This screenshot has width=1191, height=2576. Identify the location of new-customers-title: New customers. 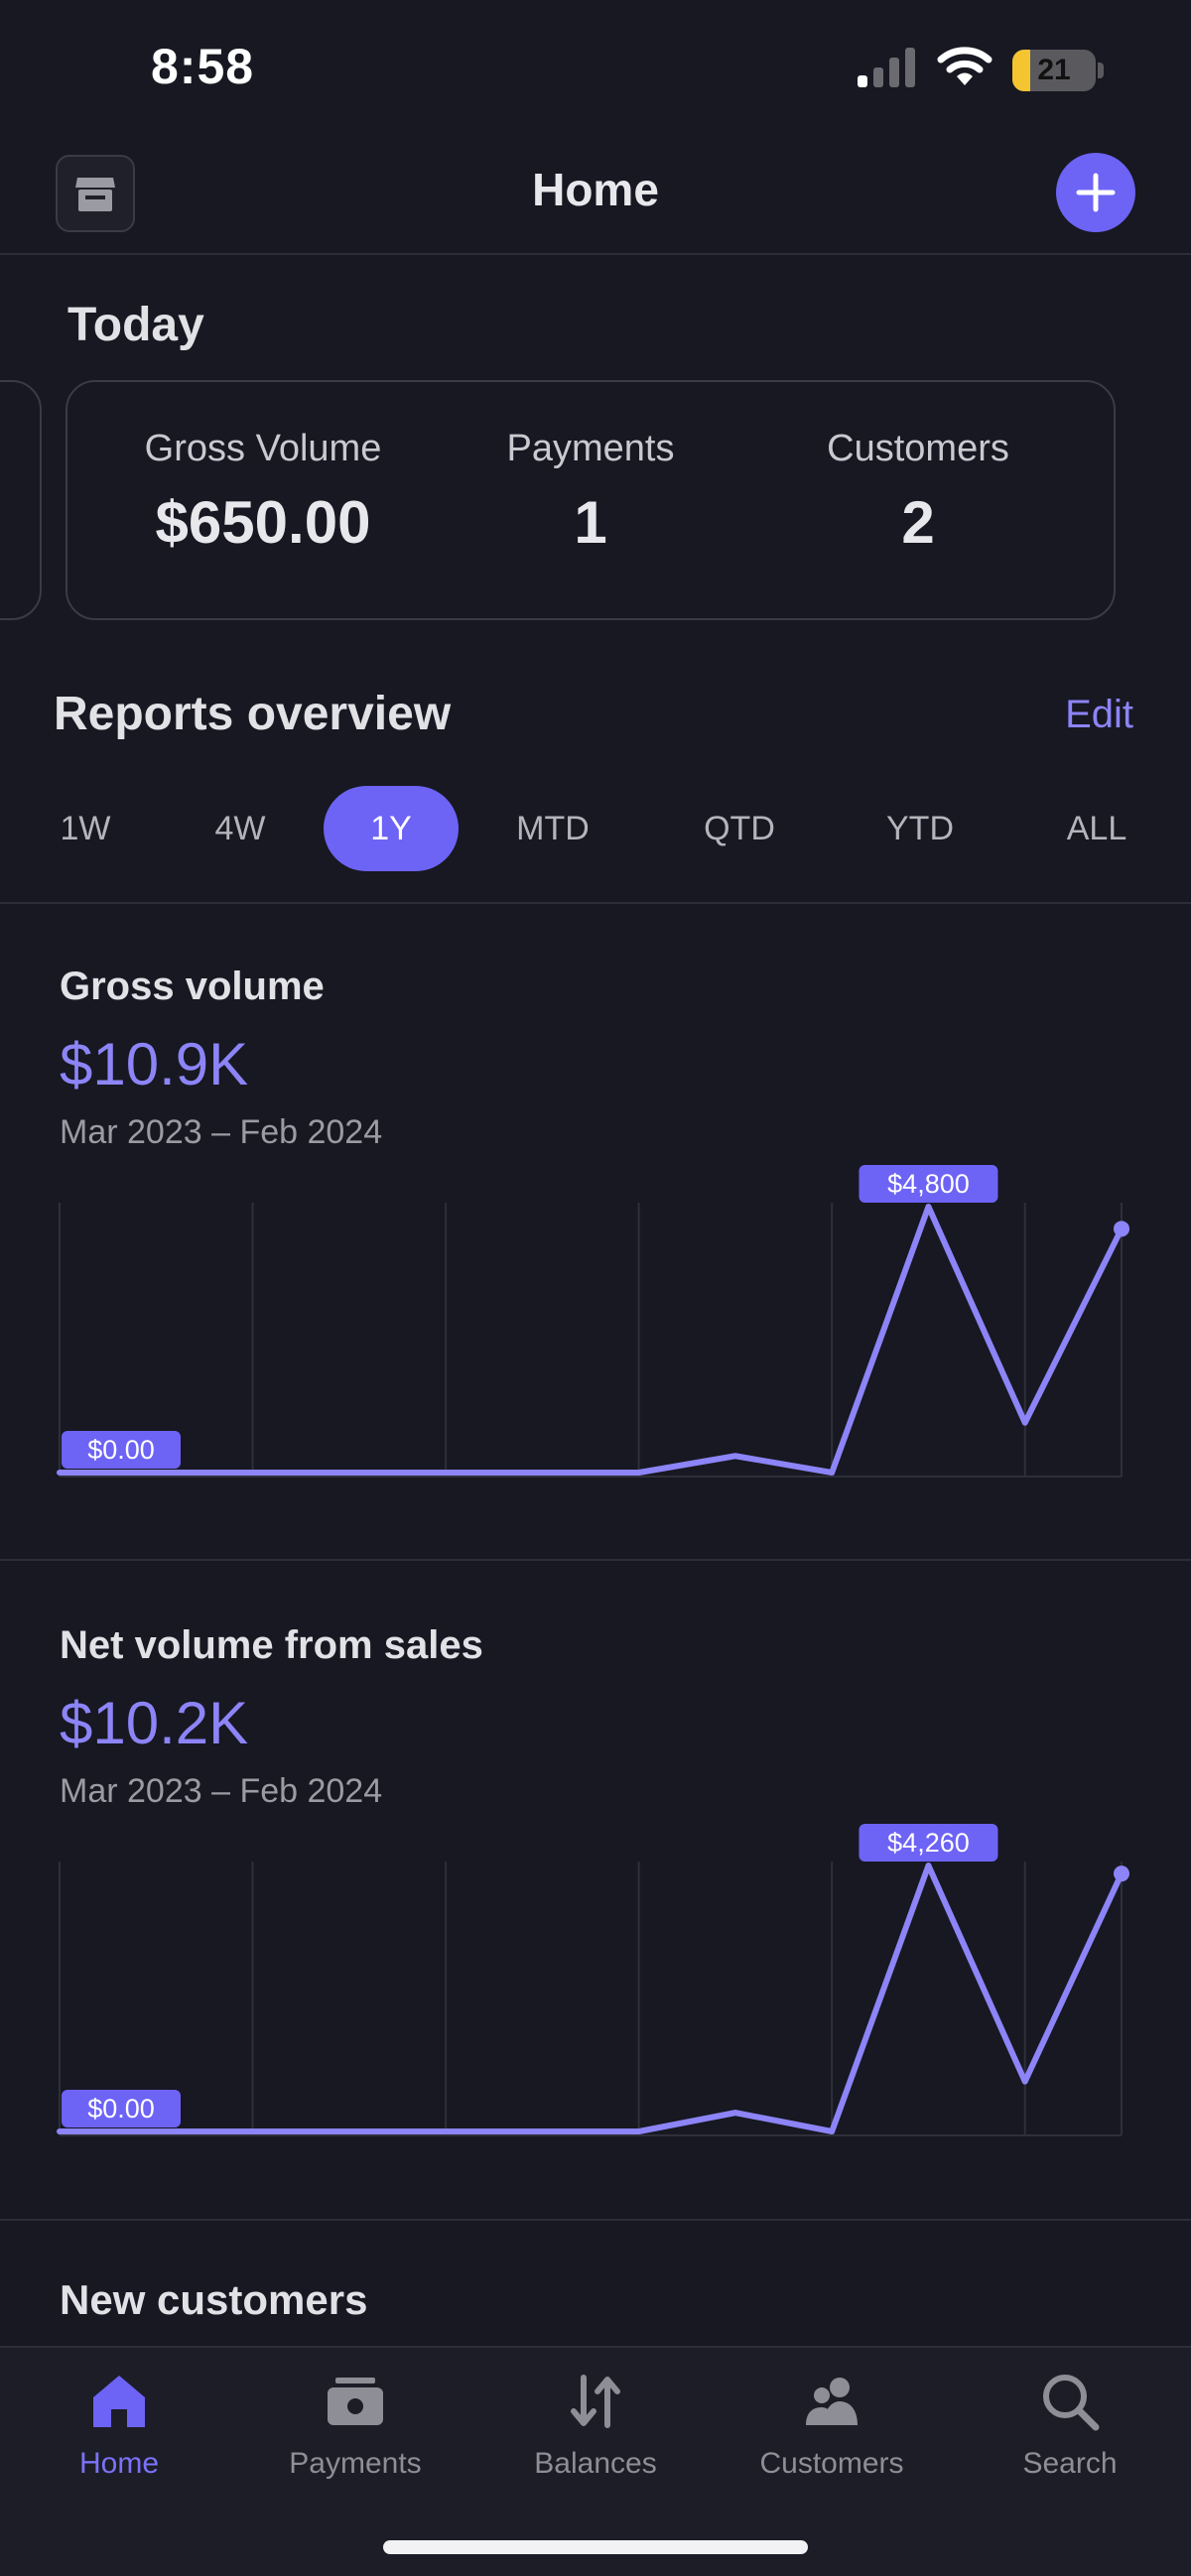
(214, 2300).